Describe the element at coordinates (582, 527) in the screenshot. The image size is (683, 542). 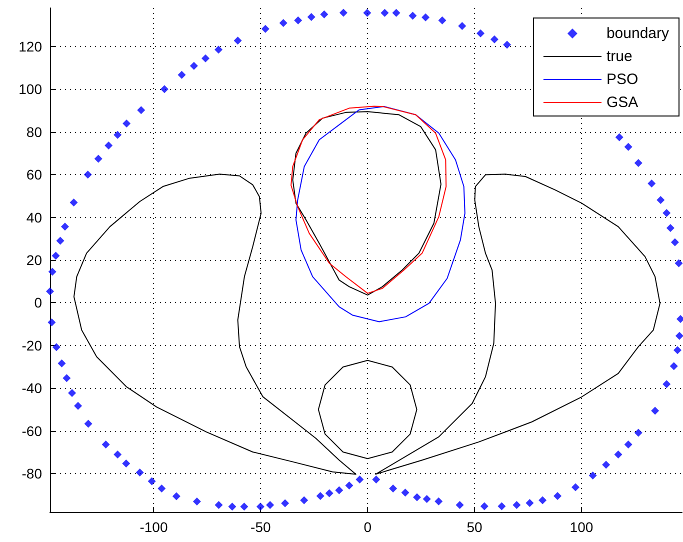
I see `x-tick-label: 100` at that location.